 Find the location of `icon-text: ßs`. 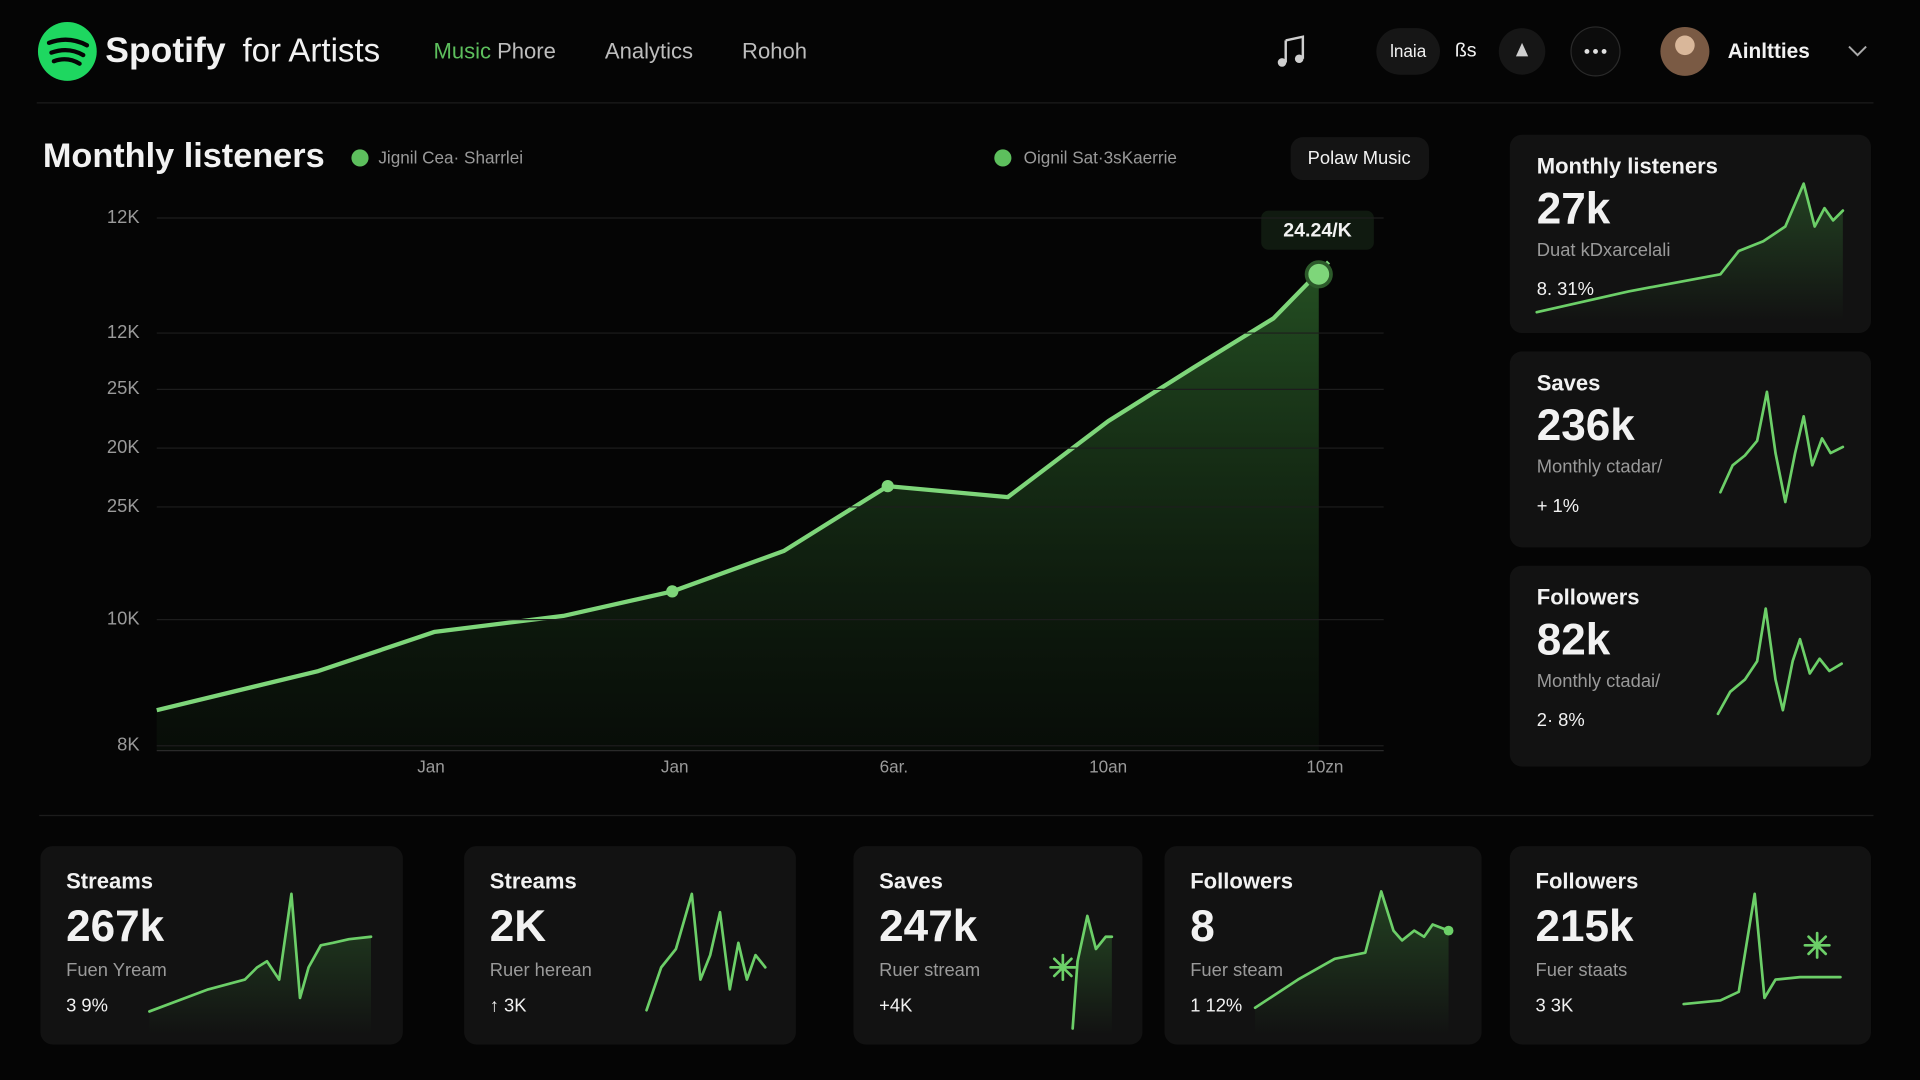

icon-text: ßs is located at coordinates (1466, 51).